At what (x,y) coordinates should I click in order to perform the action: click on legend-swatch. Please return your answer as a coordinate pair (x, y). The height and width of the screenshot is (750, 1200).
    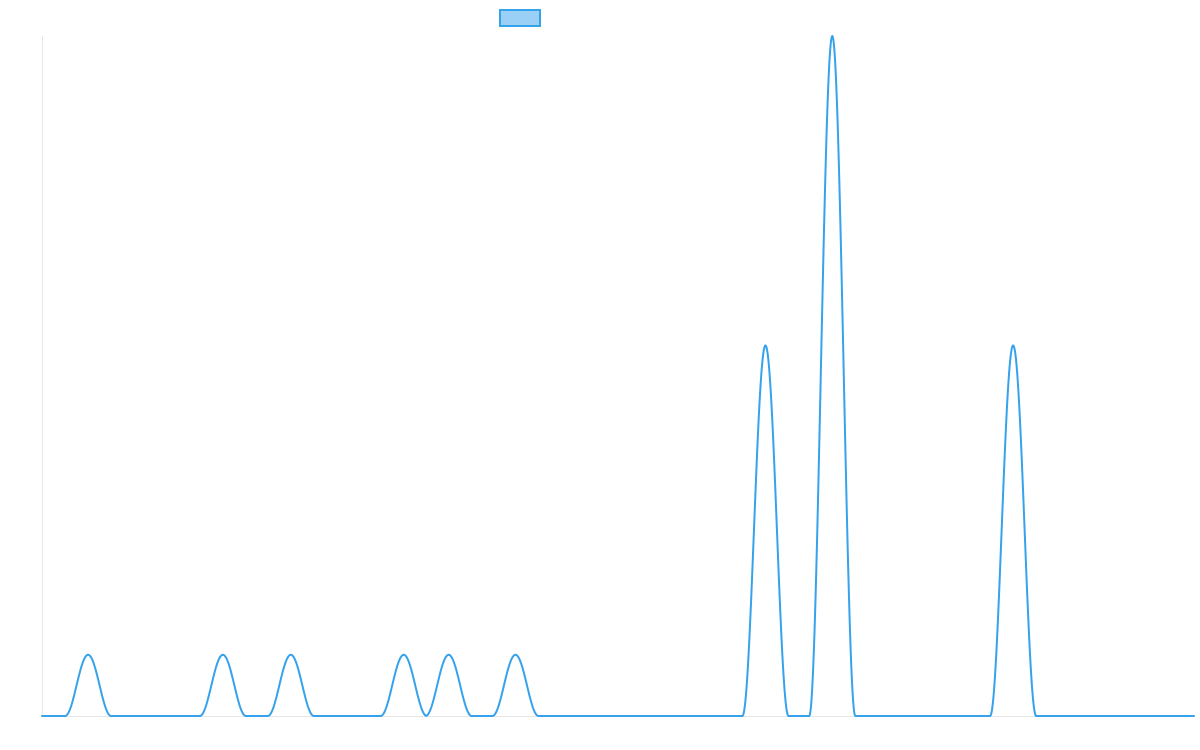
    Looking at the image, I should click on (520, 18).